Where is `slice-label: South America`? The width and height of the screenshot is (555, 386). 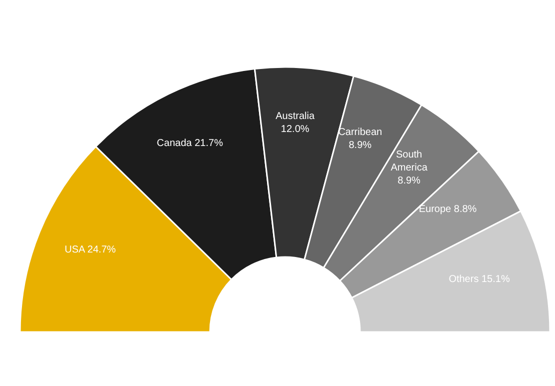 slice-label: South America is located at coordinates (409, 161).